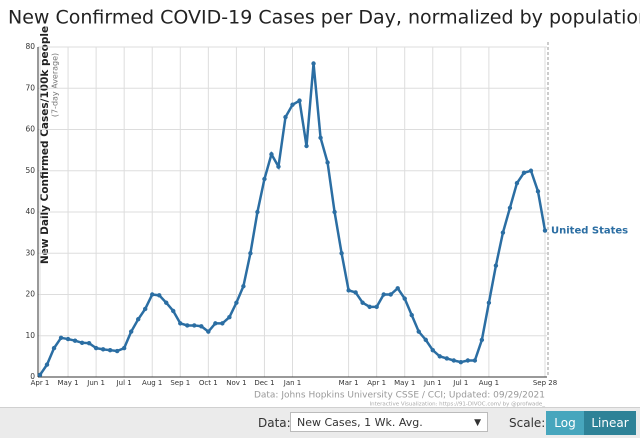 The height and width of the screenshot is (438, 640). What do you see at coordinates (30, 294) in the screenshot?
I see `y-tick-label: 20` at bounding box center [30, 294].